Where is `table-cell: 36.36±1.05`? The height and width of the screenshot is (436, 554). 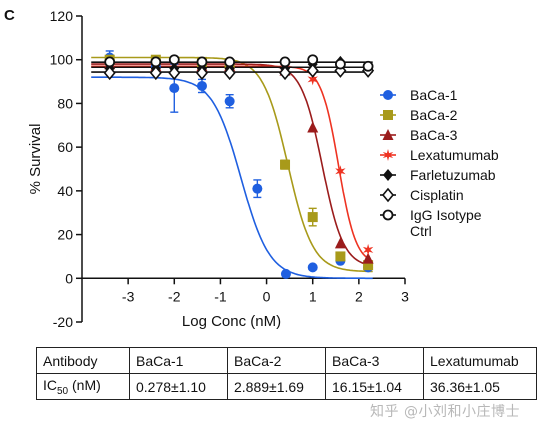 table-cell: 36.36±1.05 is located at coordinates (480, 386).